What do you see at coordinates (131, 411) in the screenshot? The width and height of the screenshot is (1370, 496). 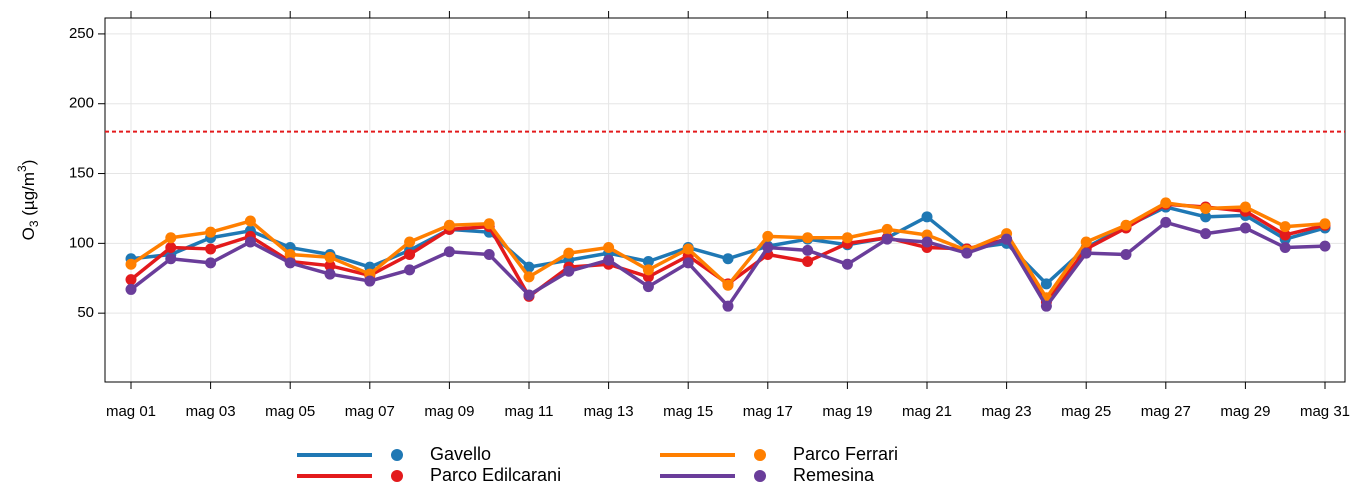 I see `x-tick-label: mag 01` at bounding box center [131, 411].